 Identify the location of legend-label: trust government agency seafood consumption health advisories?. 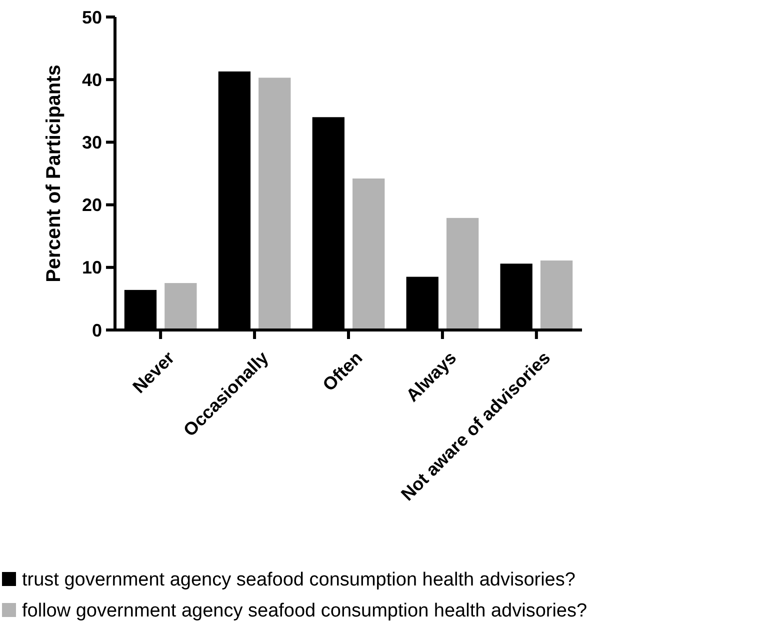
(299, 580).